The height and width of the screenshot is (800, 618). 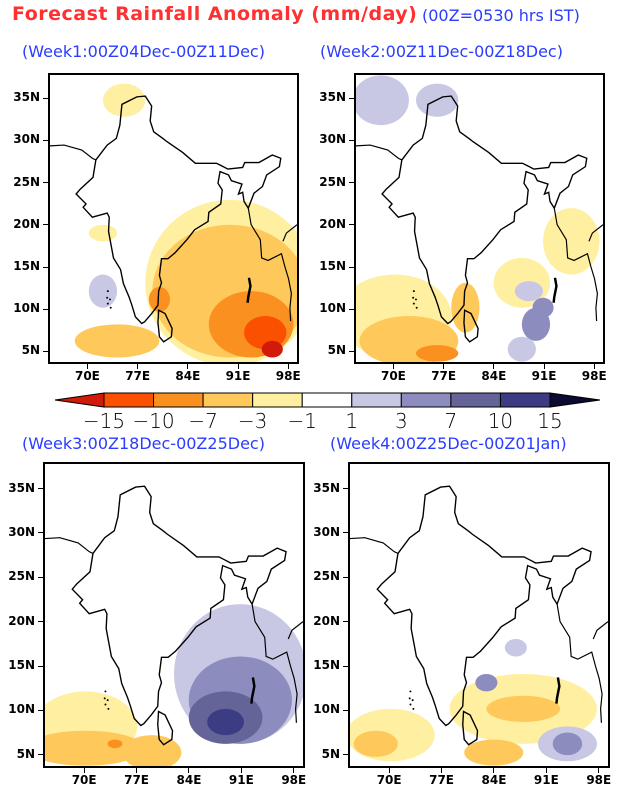 I want to click on lat-tick-label: 30N, so click(x=21, y=531).